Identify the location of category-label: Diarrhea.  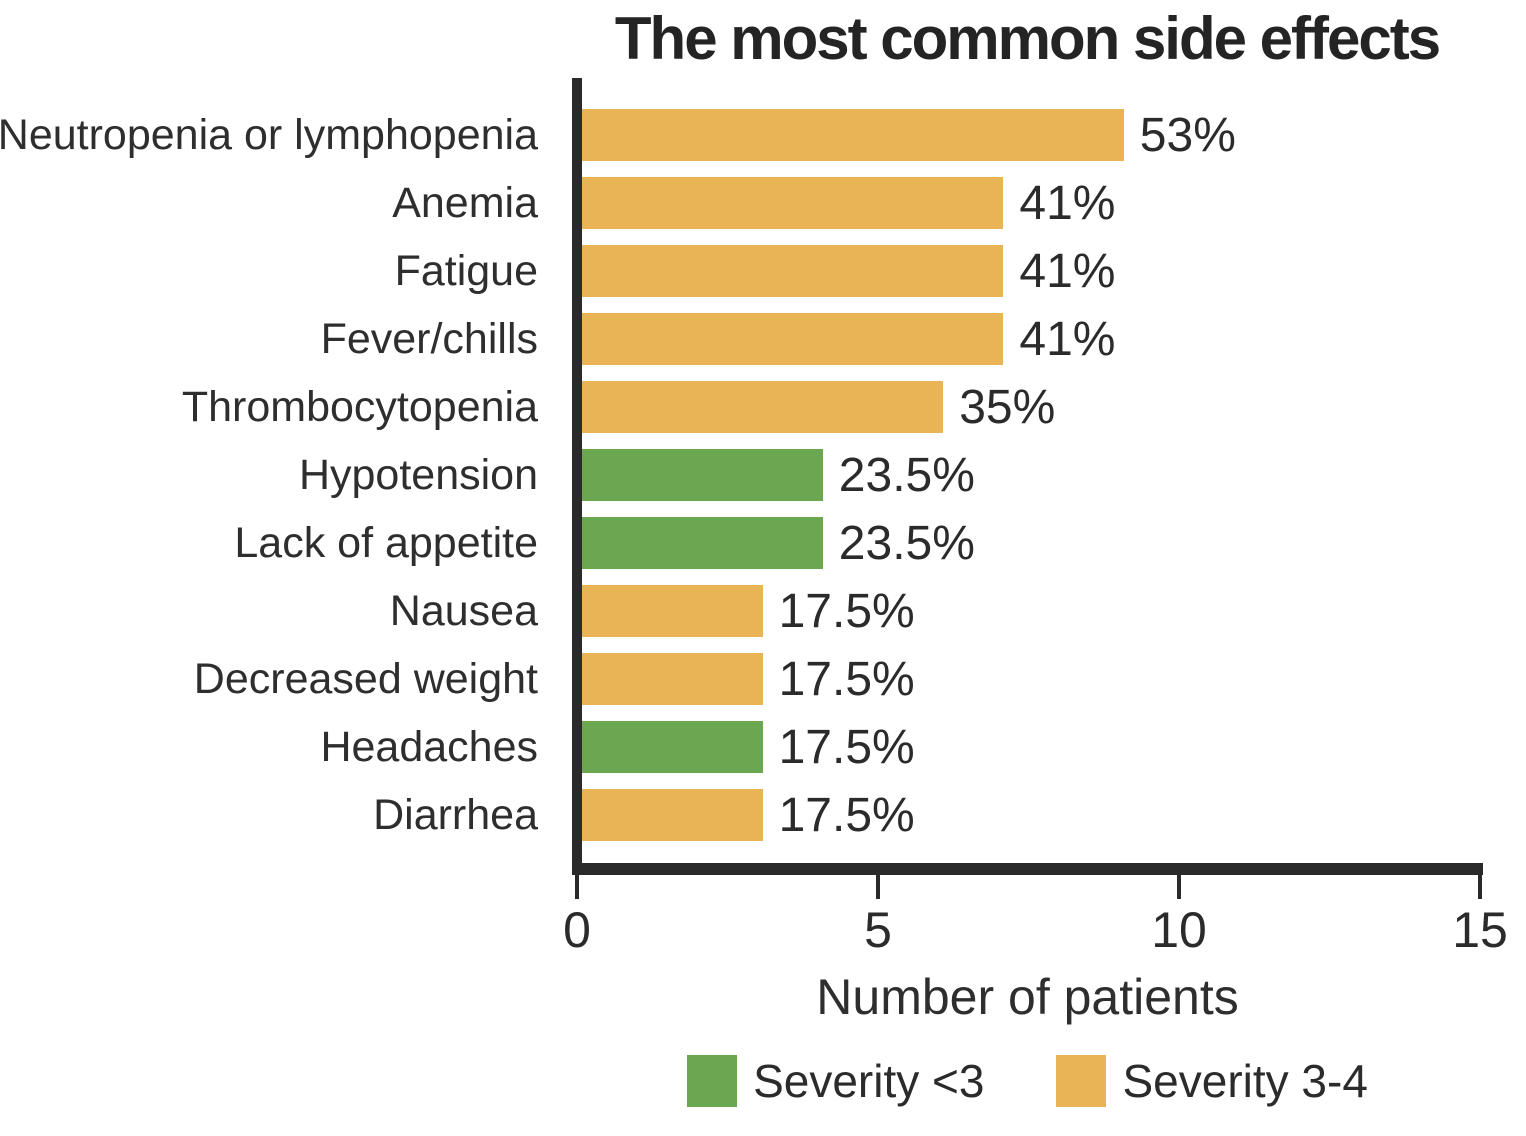
(455, 814).